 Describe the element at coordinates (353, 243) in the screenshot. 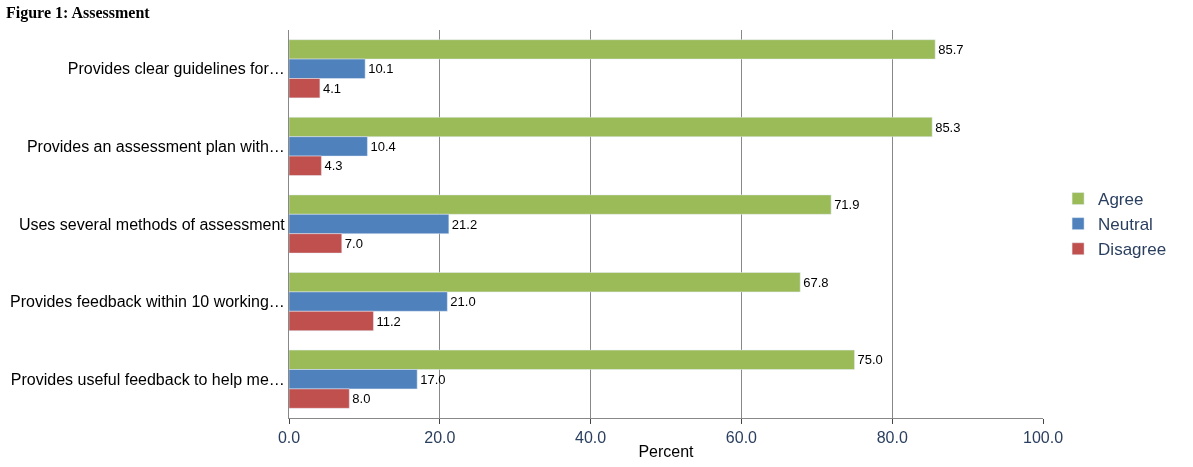

I see `data-label: 7.0` at that location.